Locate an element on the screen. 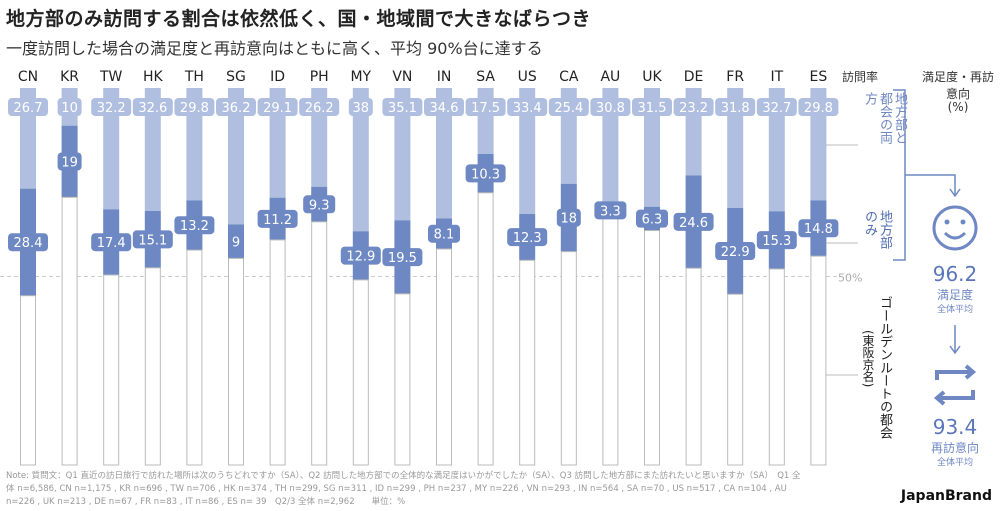 The width and height of the screenshot is (1000, 511). data-label-bg-both-VN is located at coordinates (402, 107).